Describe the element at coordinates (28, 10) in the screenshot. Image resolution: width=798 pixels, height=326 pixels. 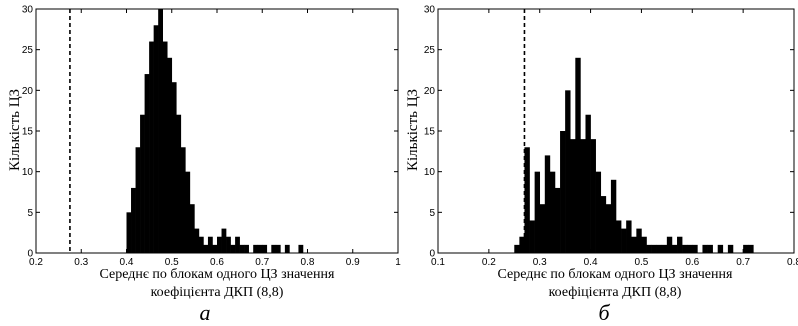
I see `y-tick-label: 30` at that location.